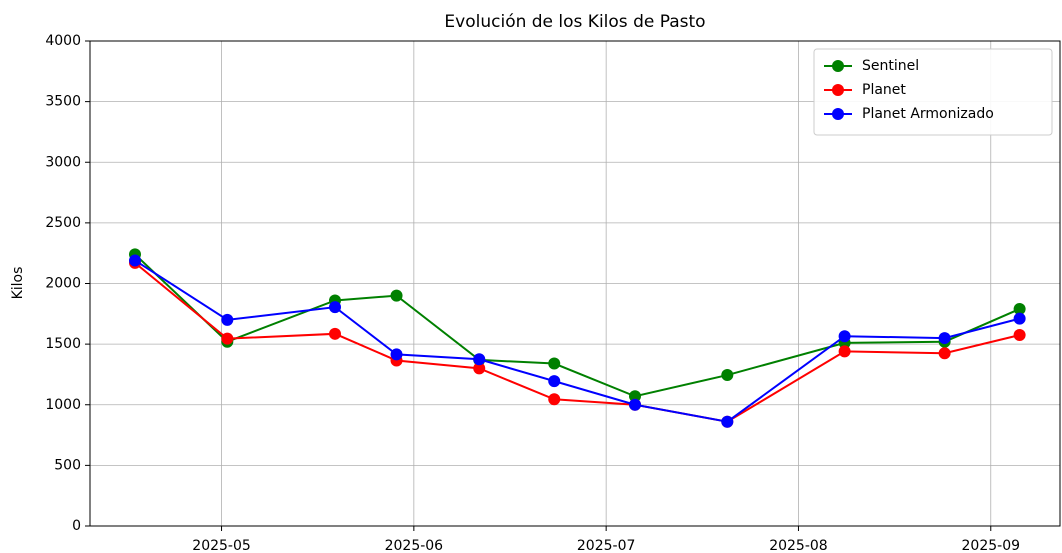  What do you see at coordinates (884, 90) in the screenshot?
I see `legend-label: Planet` at bounding box center [884, 90].